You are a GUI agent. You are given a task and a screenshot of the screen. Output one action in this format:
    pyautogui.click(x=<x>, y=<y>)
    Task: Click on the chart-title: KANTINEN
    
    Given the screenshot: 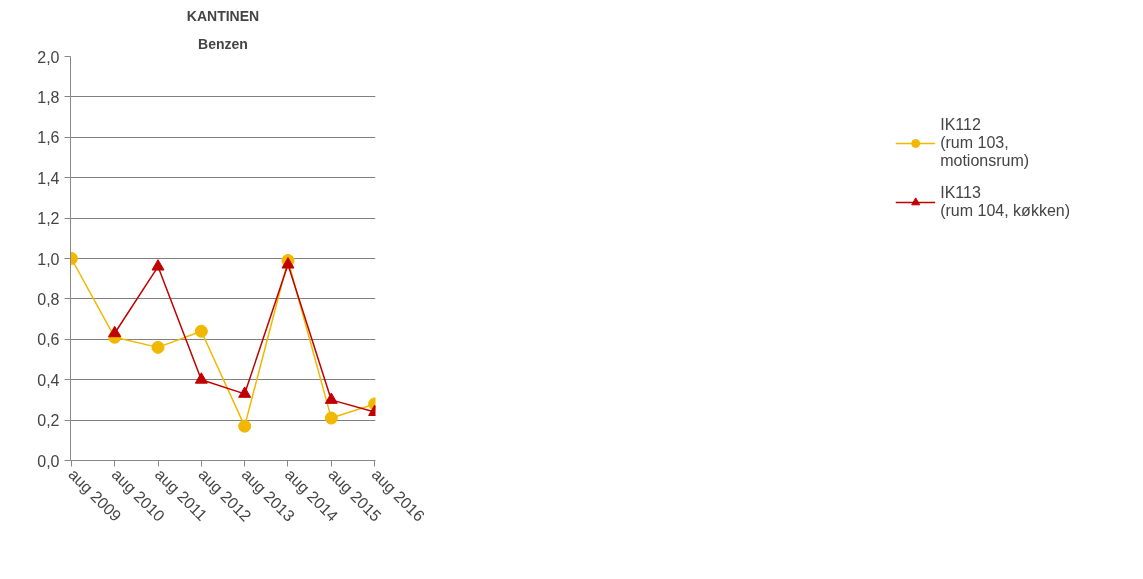 What is the action you would take?
    pyautogui.click(x=223, y=15)
    